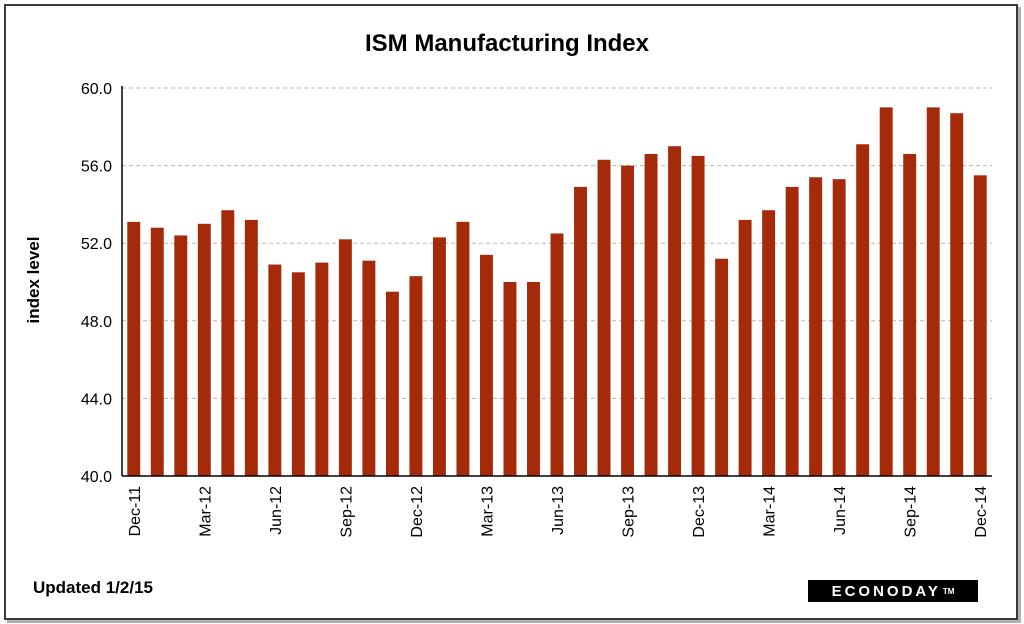 The width and height of the screenshot is (1024, 624). I want to click on x-tick-label: Dec-13, so click(699, 512).